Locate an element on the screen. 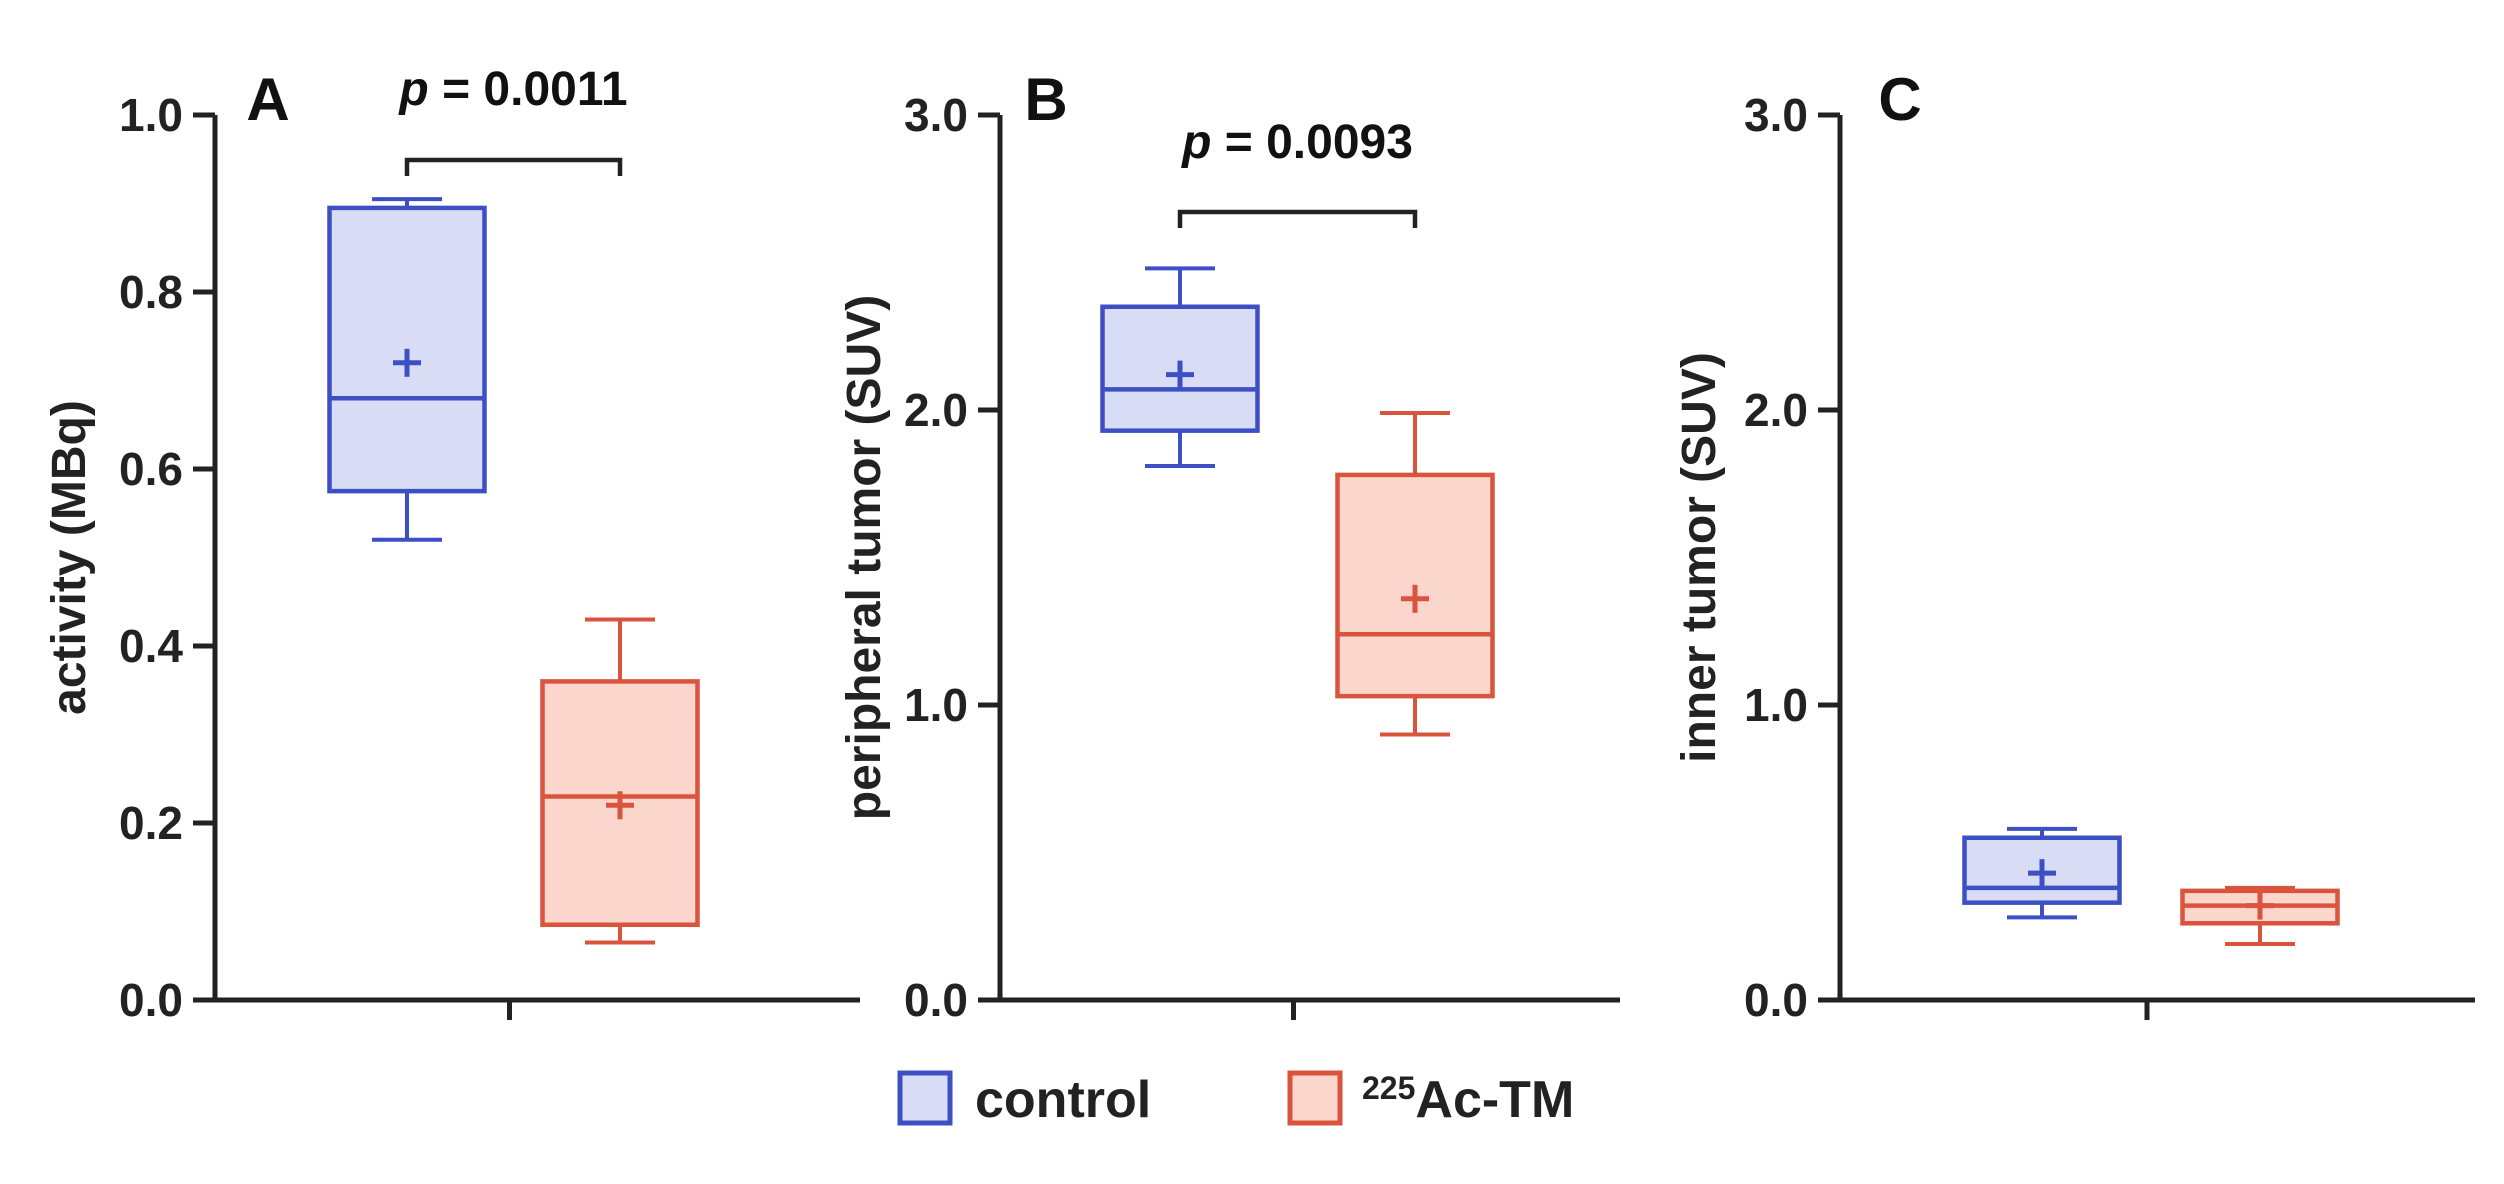 The height and width of the screenshot is (1184, 2504). y-tick-label: 0.4 is located at coordinates (151, 646).